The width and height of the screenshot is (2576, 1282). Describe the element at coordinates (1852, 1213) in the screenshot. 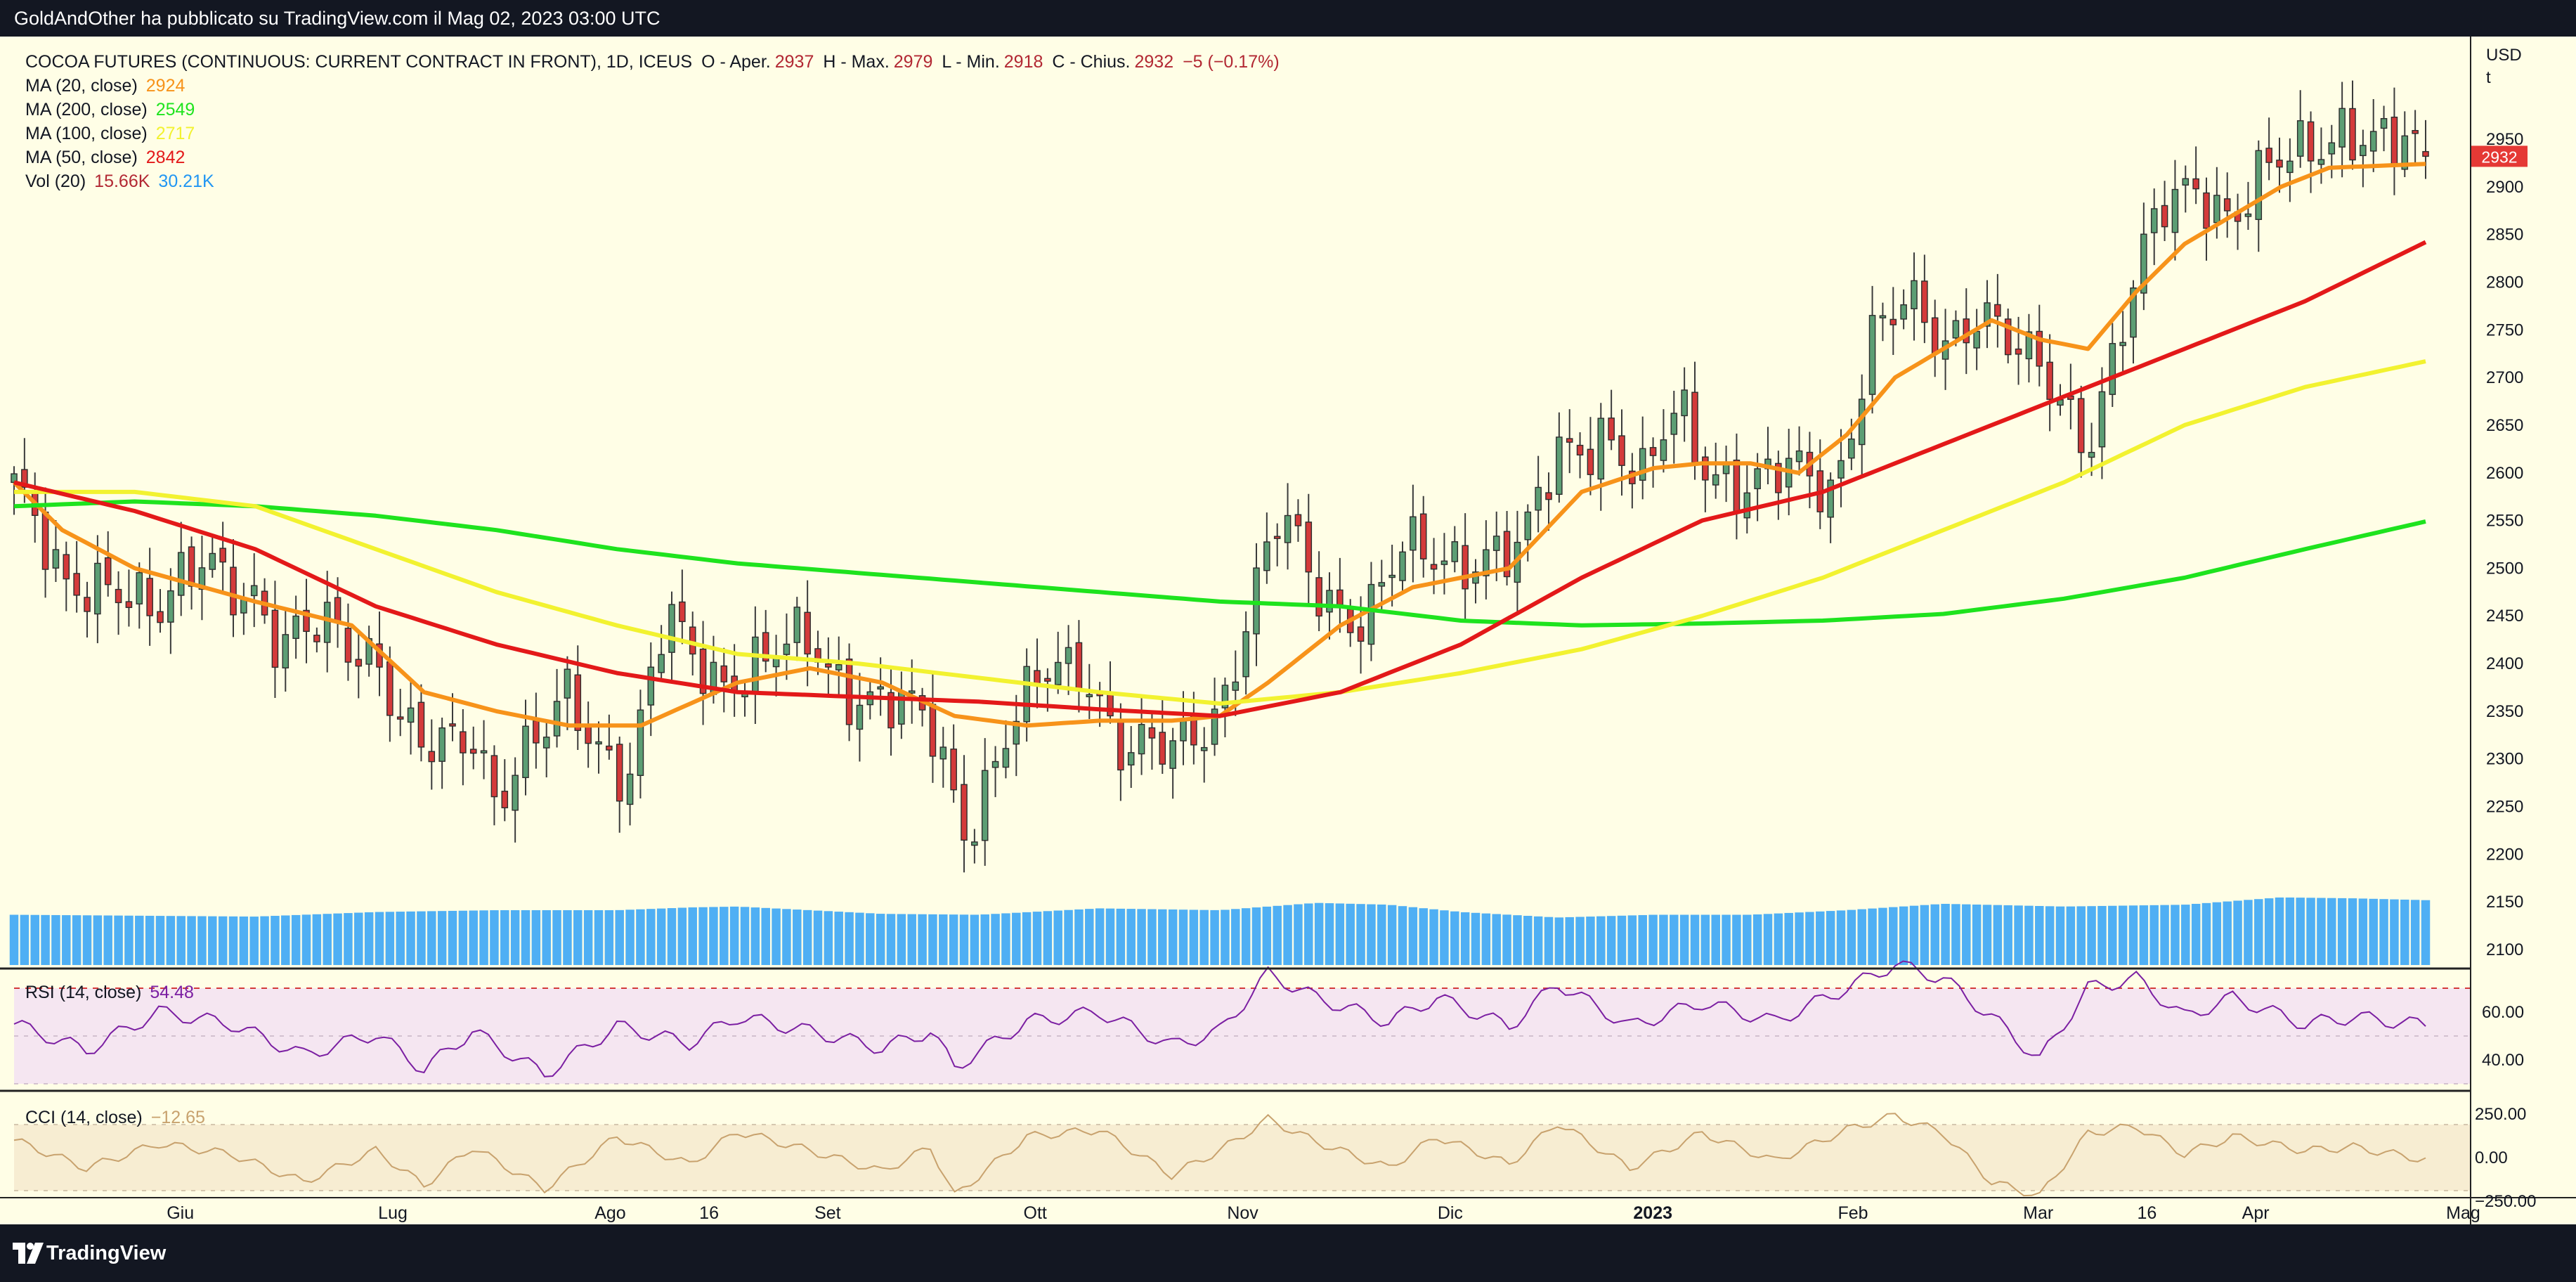

I see `time-tick-label: Feb` at that location.